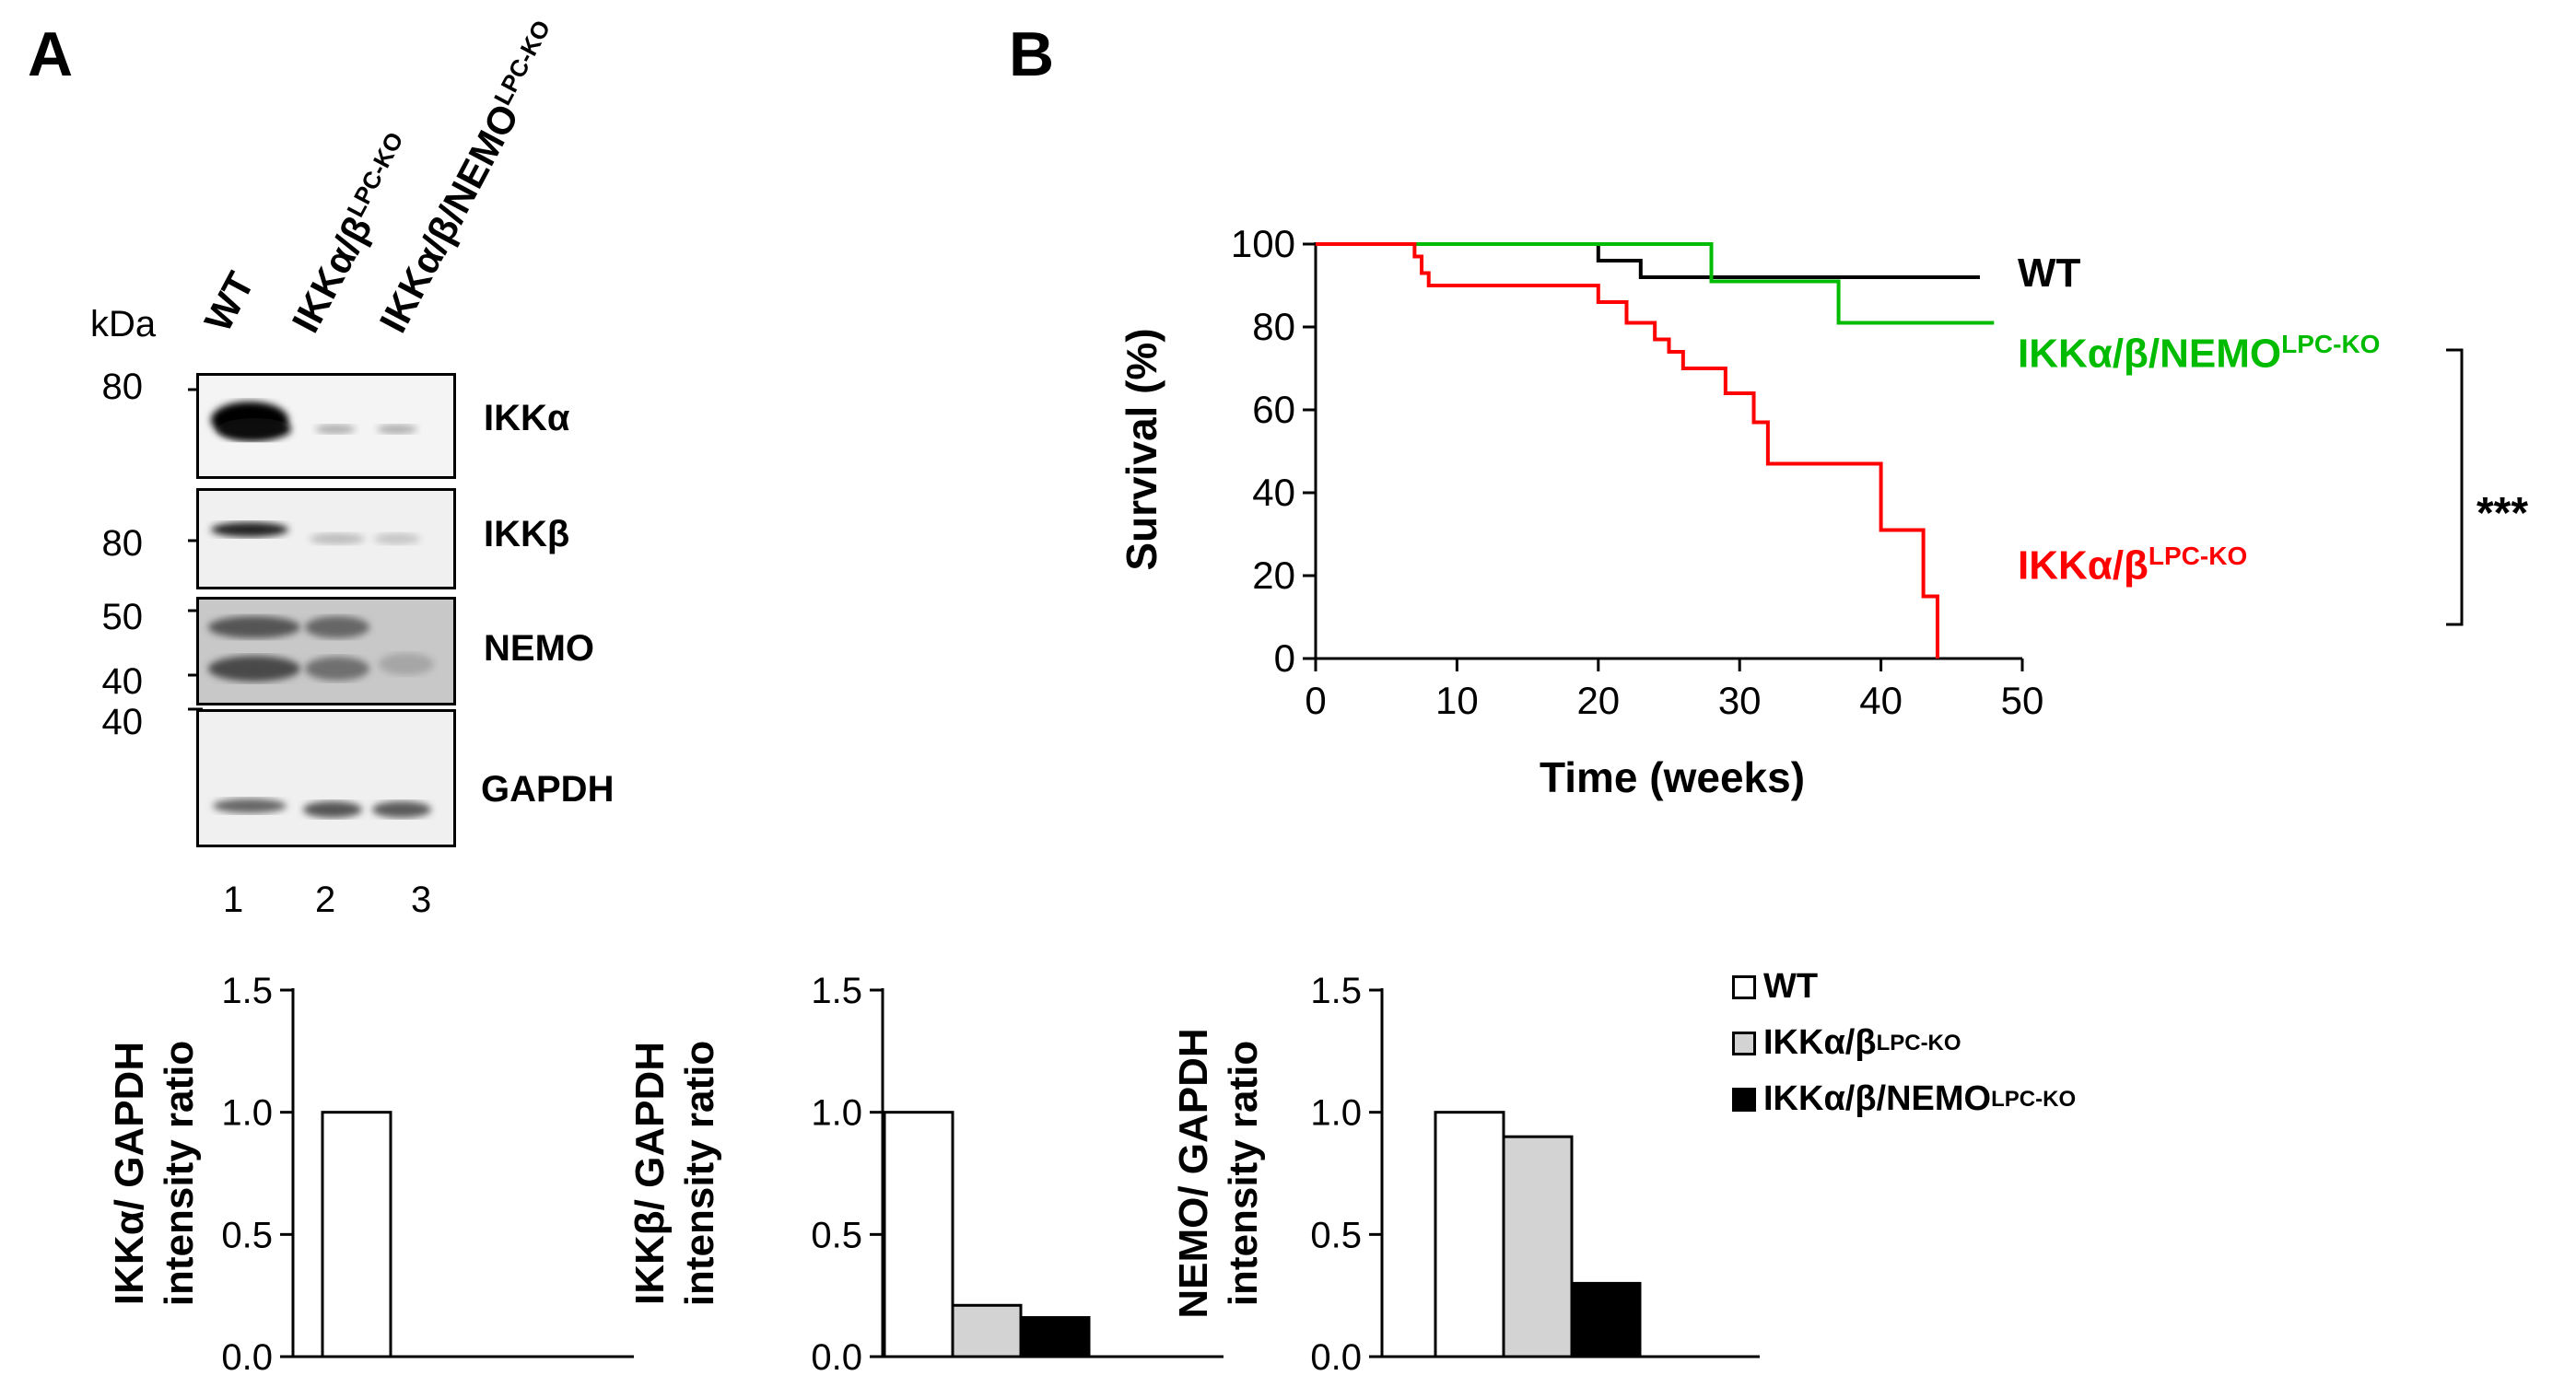 The height and width of the screenshot is (1399, 2576). I want to click on significance-stars: ***, so click(2502, 513).